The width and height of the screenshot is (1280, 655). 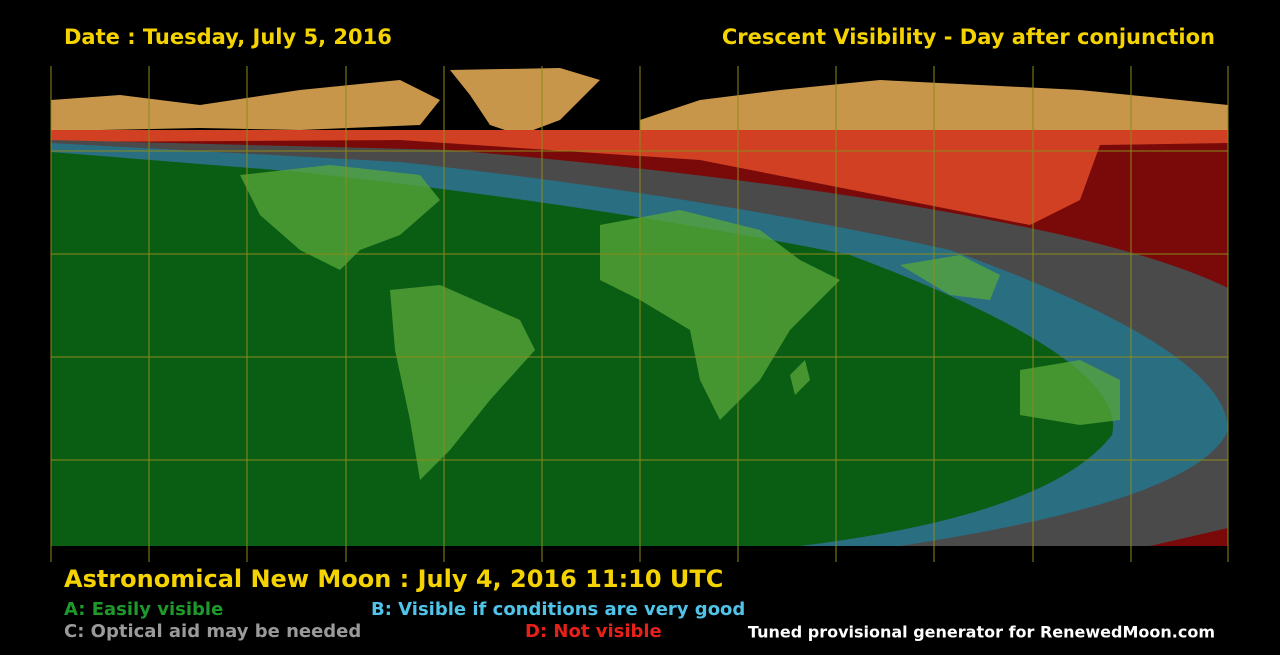 I want to click on legend-b: B: Visible if conditions are very good, so click(x=558, y=609).